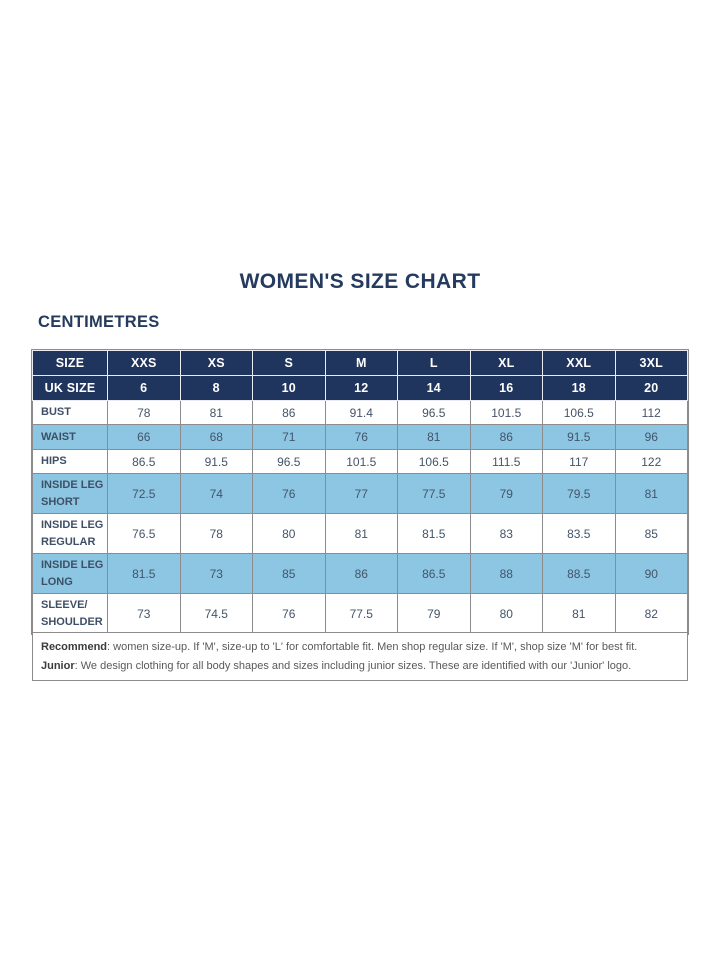 The height and width of the screenshot is (960, 720). I want to click on table-row-waist: WAIST 66 68 71 76 81 86 91.5 96, so click(360, 437).